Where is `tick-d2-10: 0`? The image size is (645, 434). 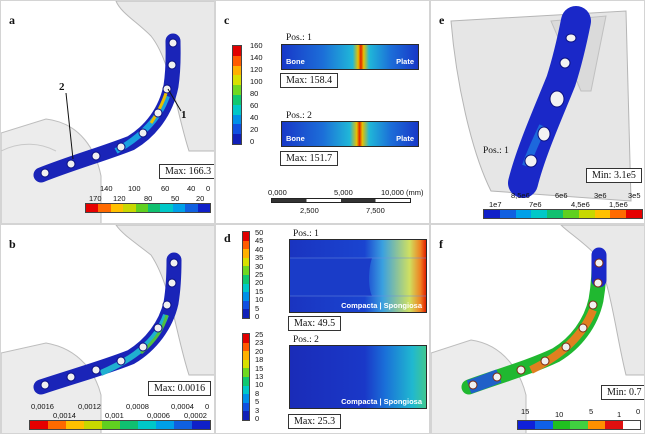 tick-d2-10: 0 is located at coordinates (257, 418).